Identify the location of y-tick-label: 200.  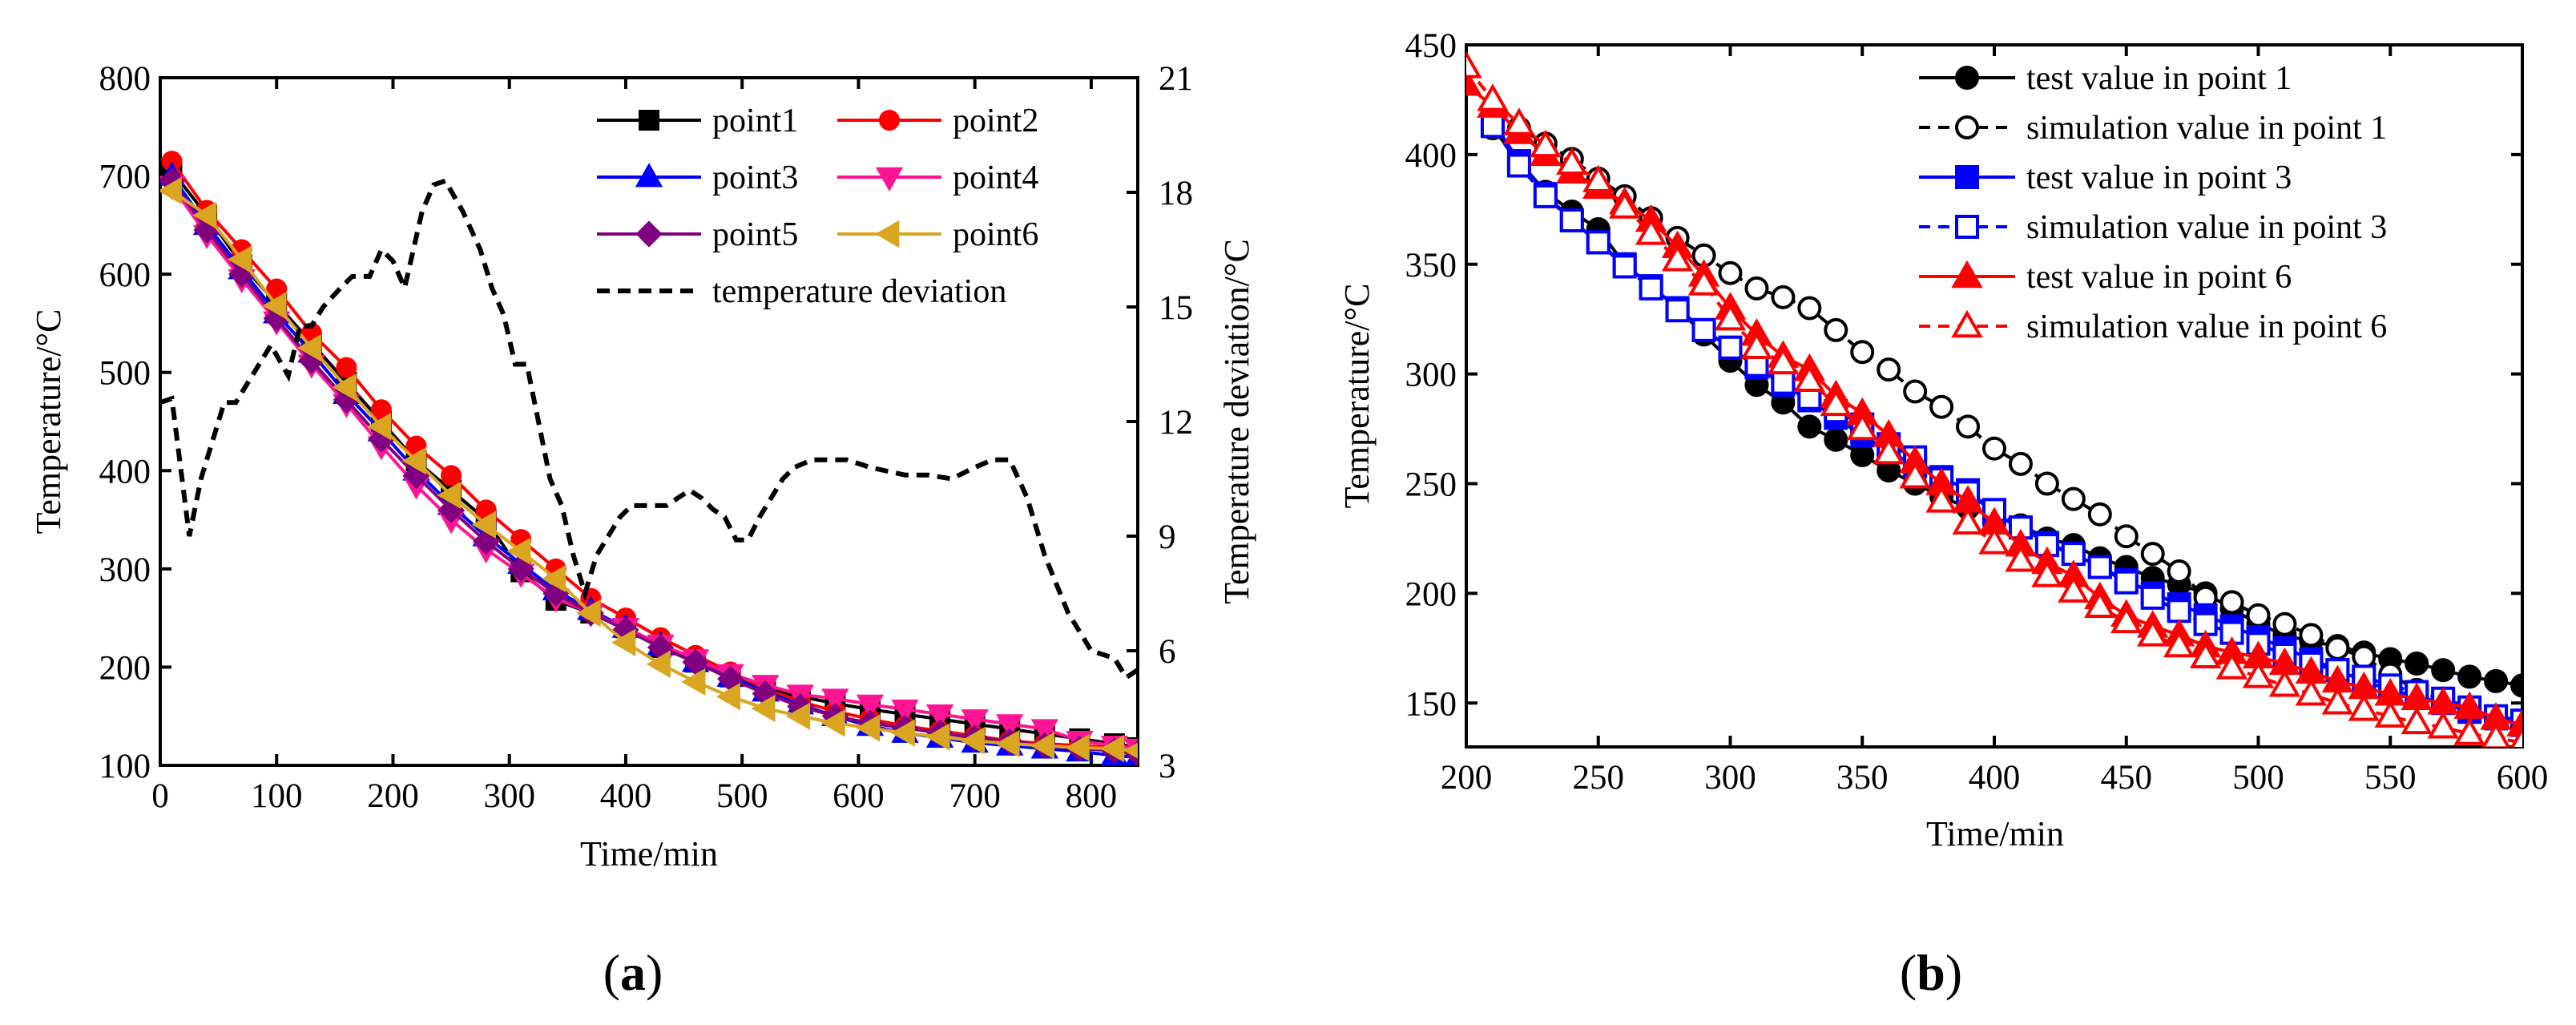
(125, 668).